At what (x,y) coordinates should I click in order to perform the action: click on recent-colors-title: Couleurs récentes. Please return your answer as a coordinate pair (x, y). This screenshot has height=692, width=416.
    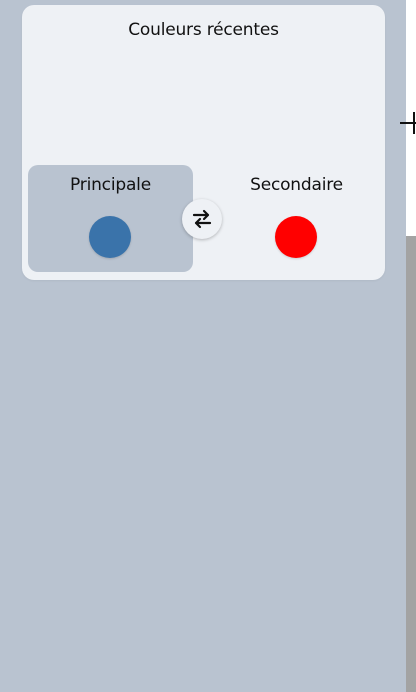
    Looking at the image, I should click on (203, 30).